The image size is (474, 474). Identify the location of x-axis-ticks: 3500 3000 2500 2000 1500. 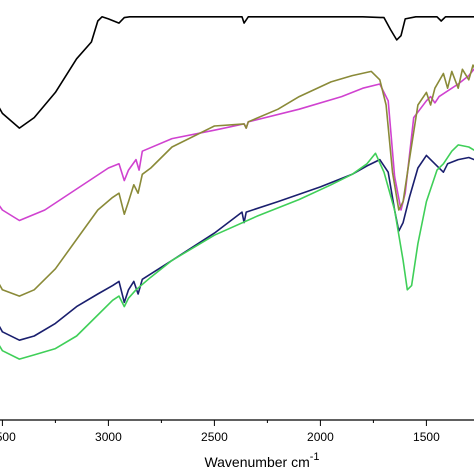
(220, 432).